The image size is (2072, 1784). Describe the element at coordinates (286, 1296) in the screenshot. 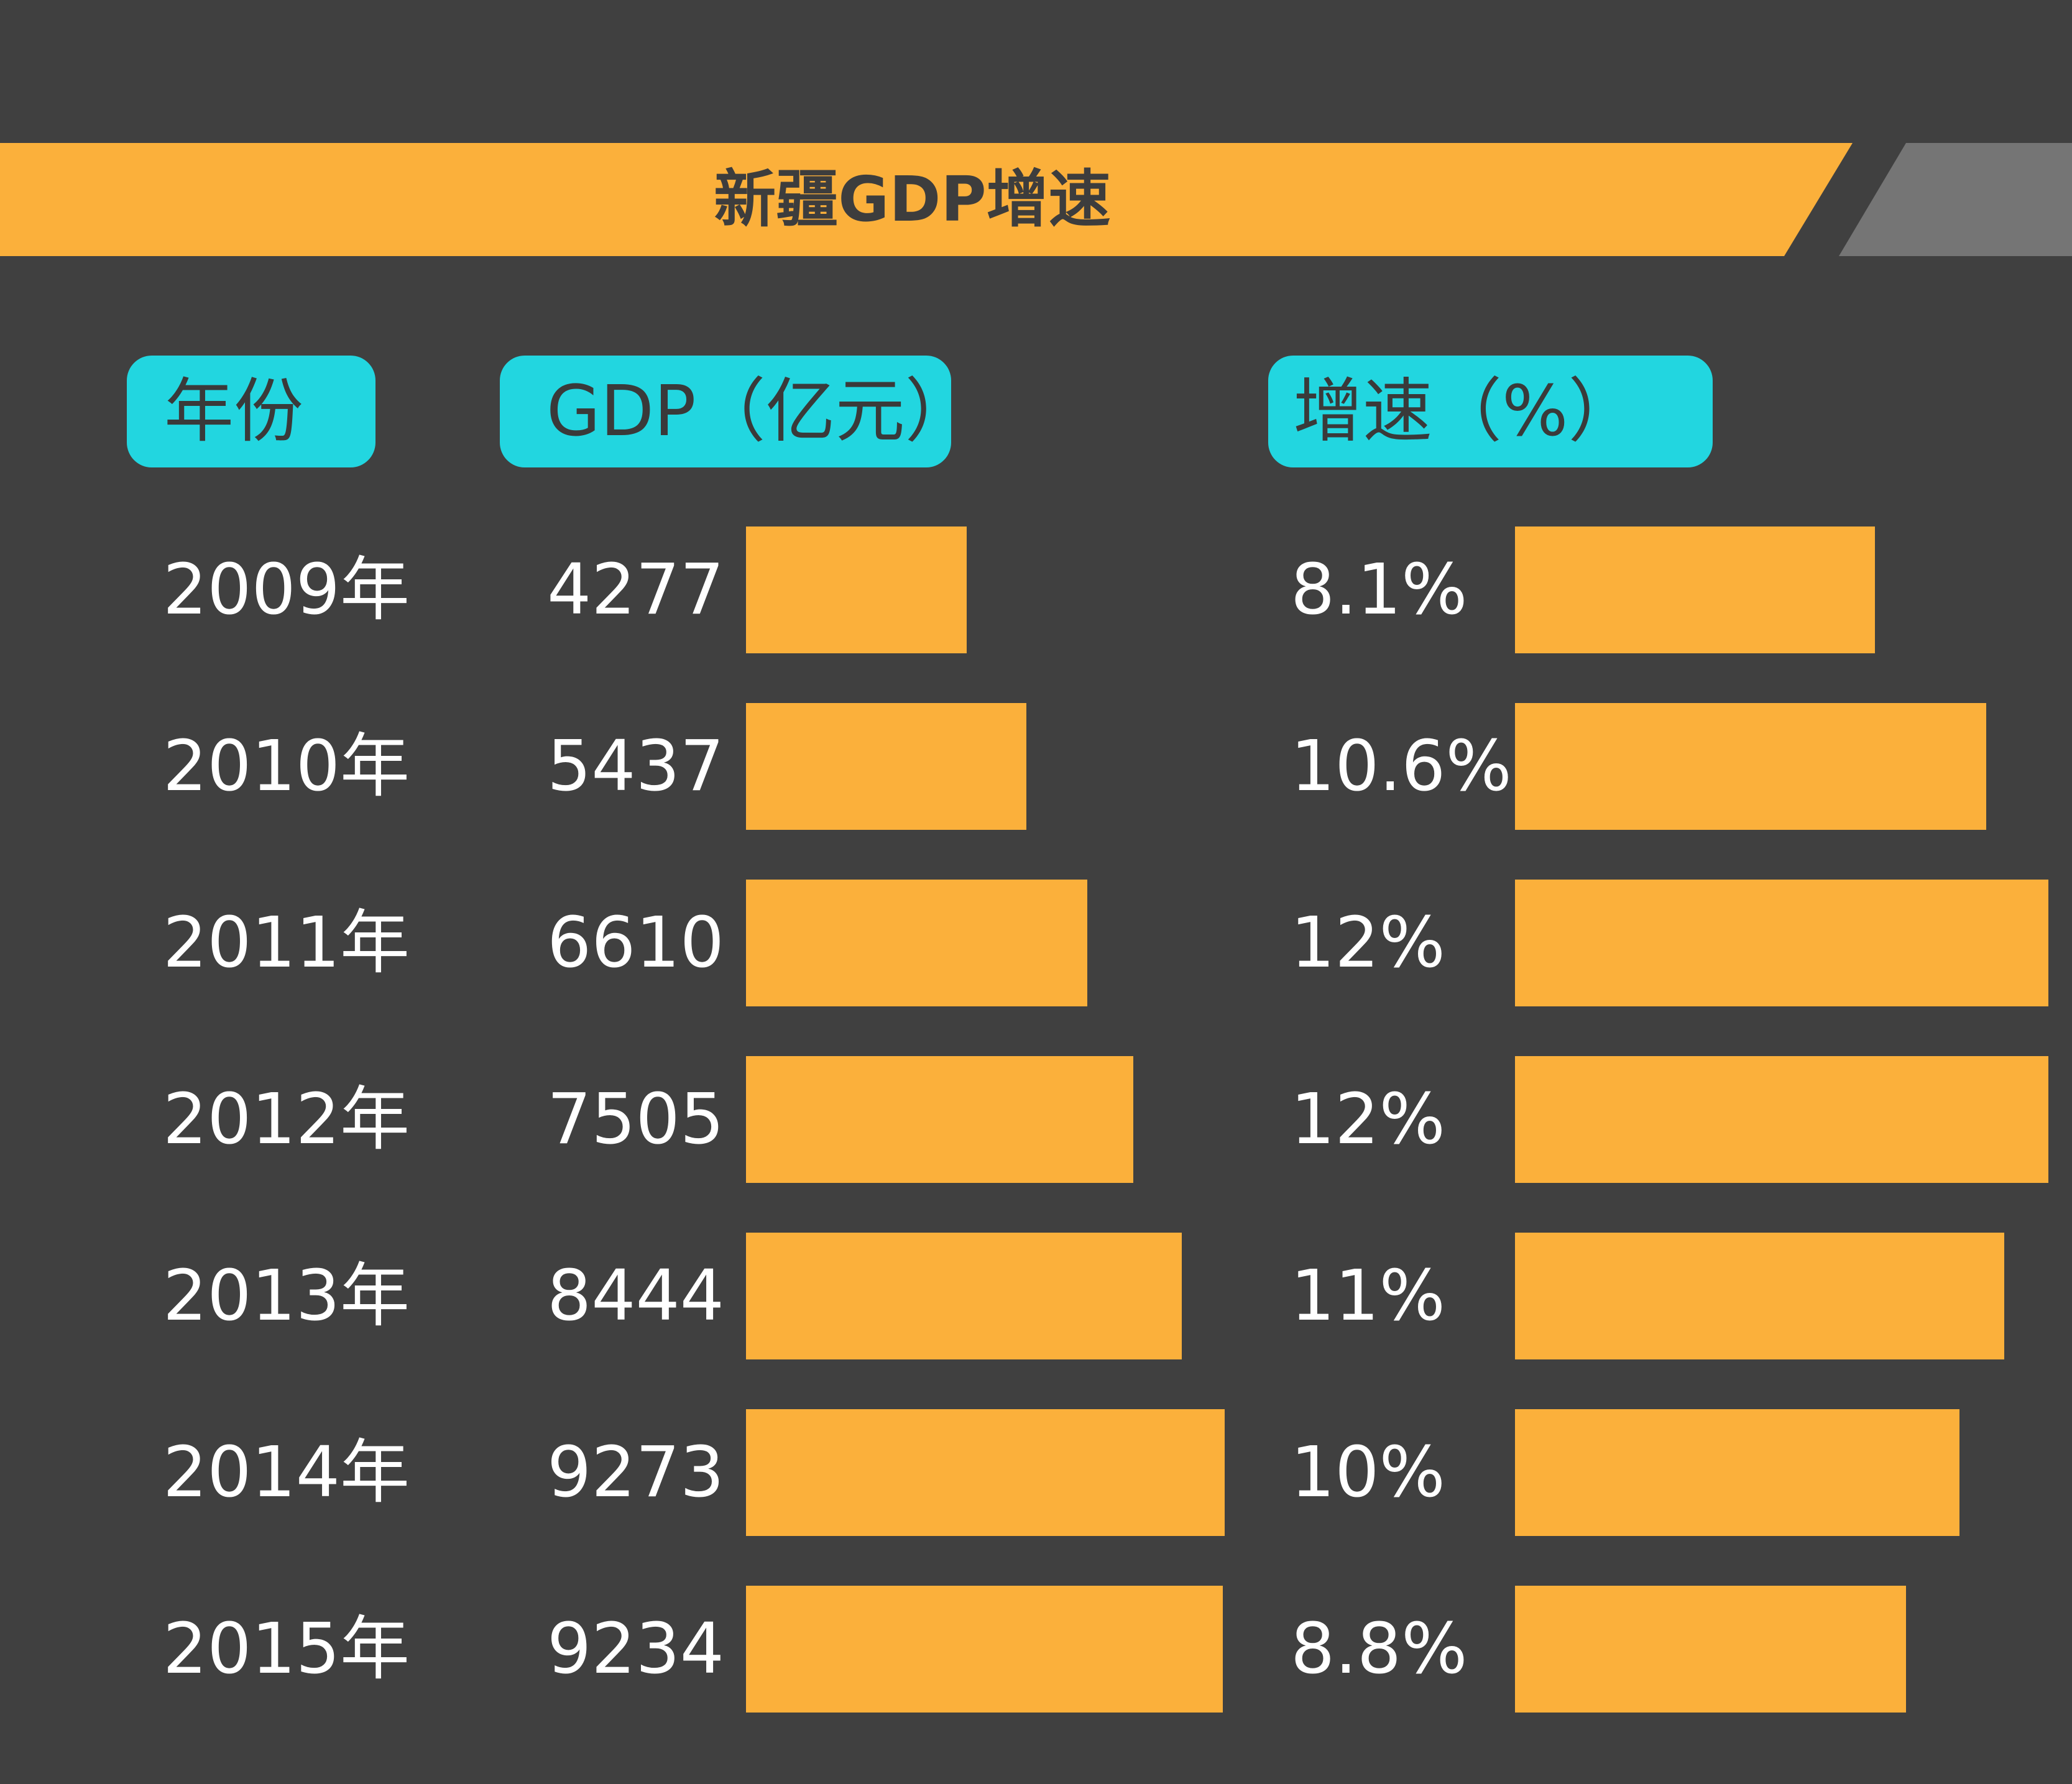

I see `year-label: 2013年` at that location.